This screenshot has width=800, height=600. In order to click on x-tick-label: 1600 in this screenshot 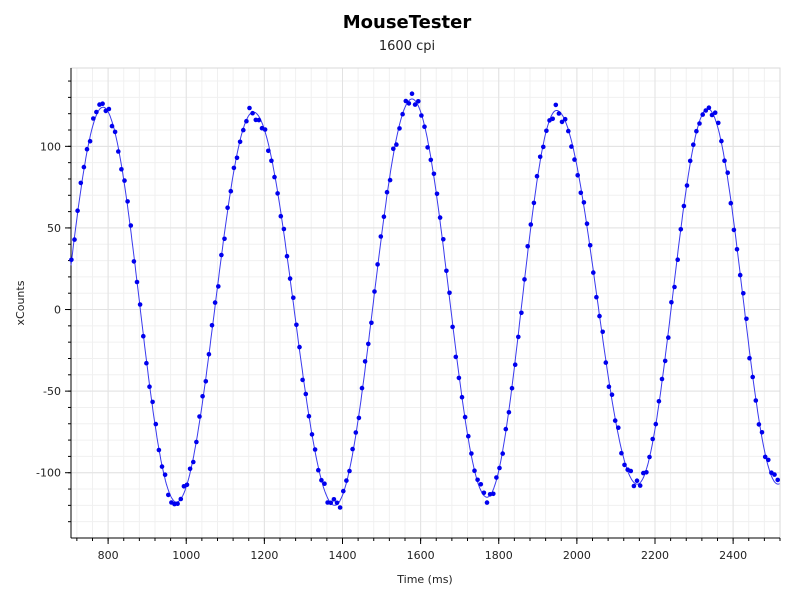, I will do `click(421, 555)`.